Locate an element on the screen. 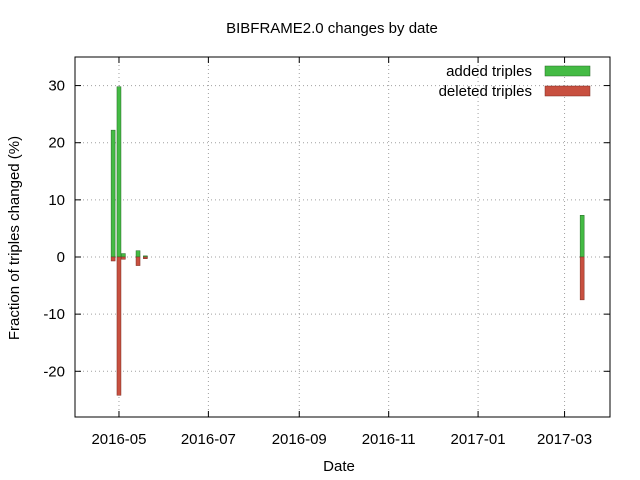 Image resolution: width=640 pixels, height=480 pixels. y-tick-label: 20 is located at coordinates (56, 143).